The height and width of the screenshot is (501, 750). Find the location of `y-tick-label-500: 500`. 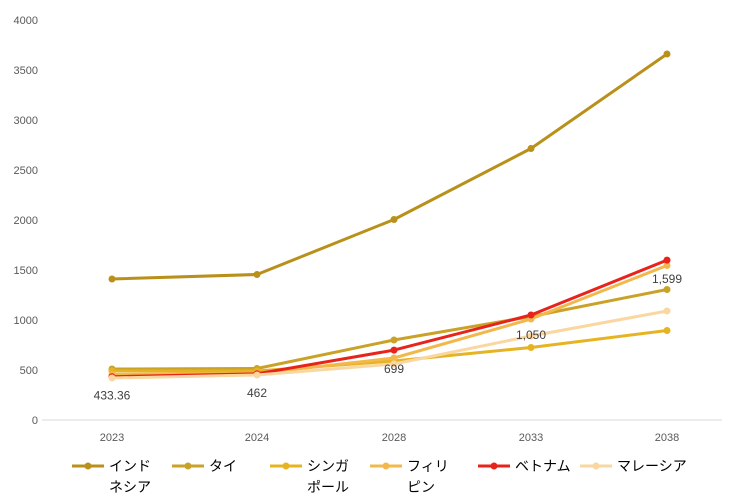

y-tick-label-500: 500 is located at coordinates (29, 371).